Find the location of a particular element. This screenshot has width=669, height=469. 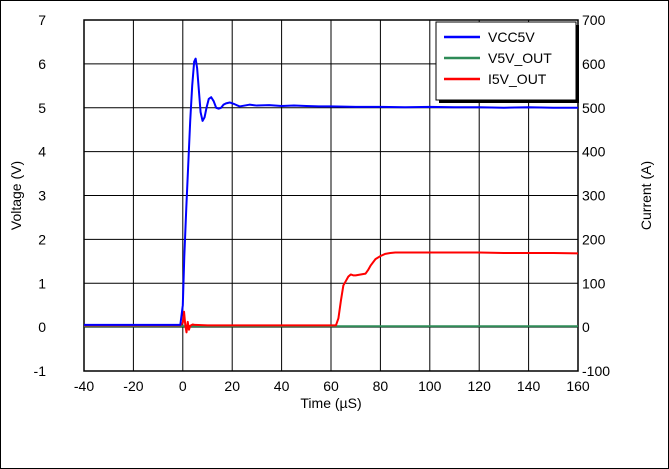

legend-label-v5v-out: V5V_OUT is located at coordinates (520, 58).